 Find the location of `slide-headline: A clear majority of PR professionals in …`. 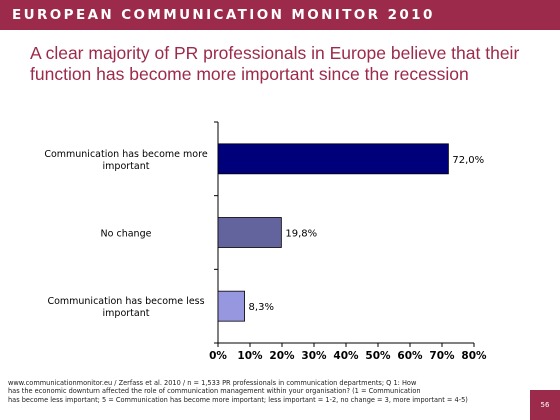

slide-headline: A clear majority of PR professionals in … is located at coordinates (275, 63).